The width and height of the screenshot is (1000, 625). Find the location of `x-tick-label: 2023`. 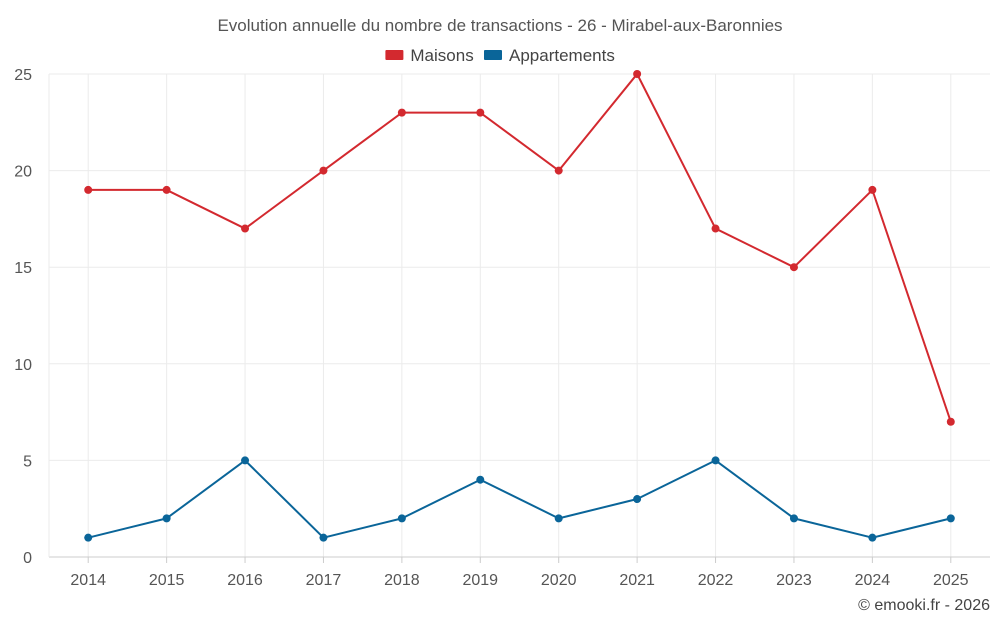

x-tick-label: 2023 is located at coordinates (794, 580).